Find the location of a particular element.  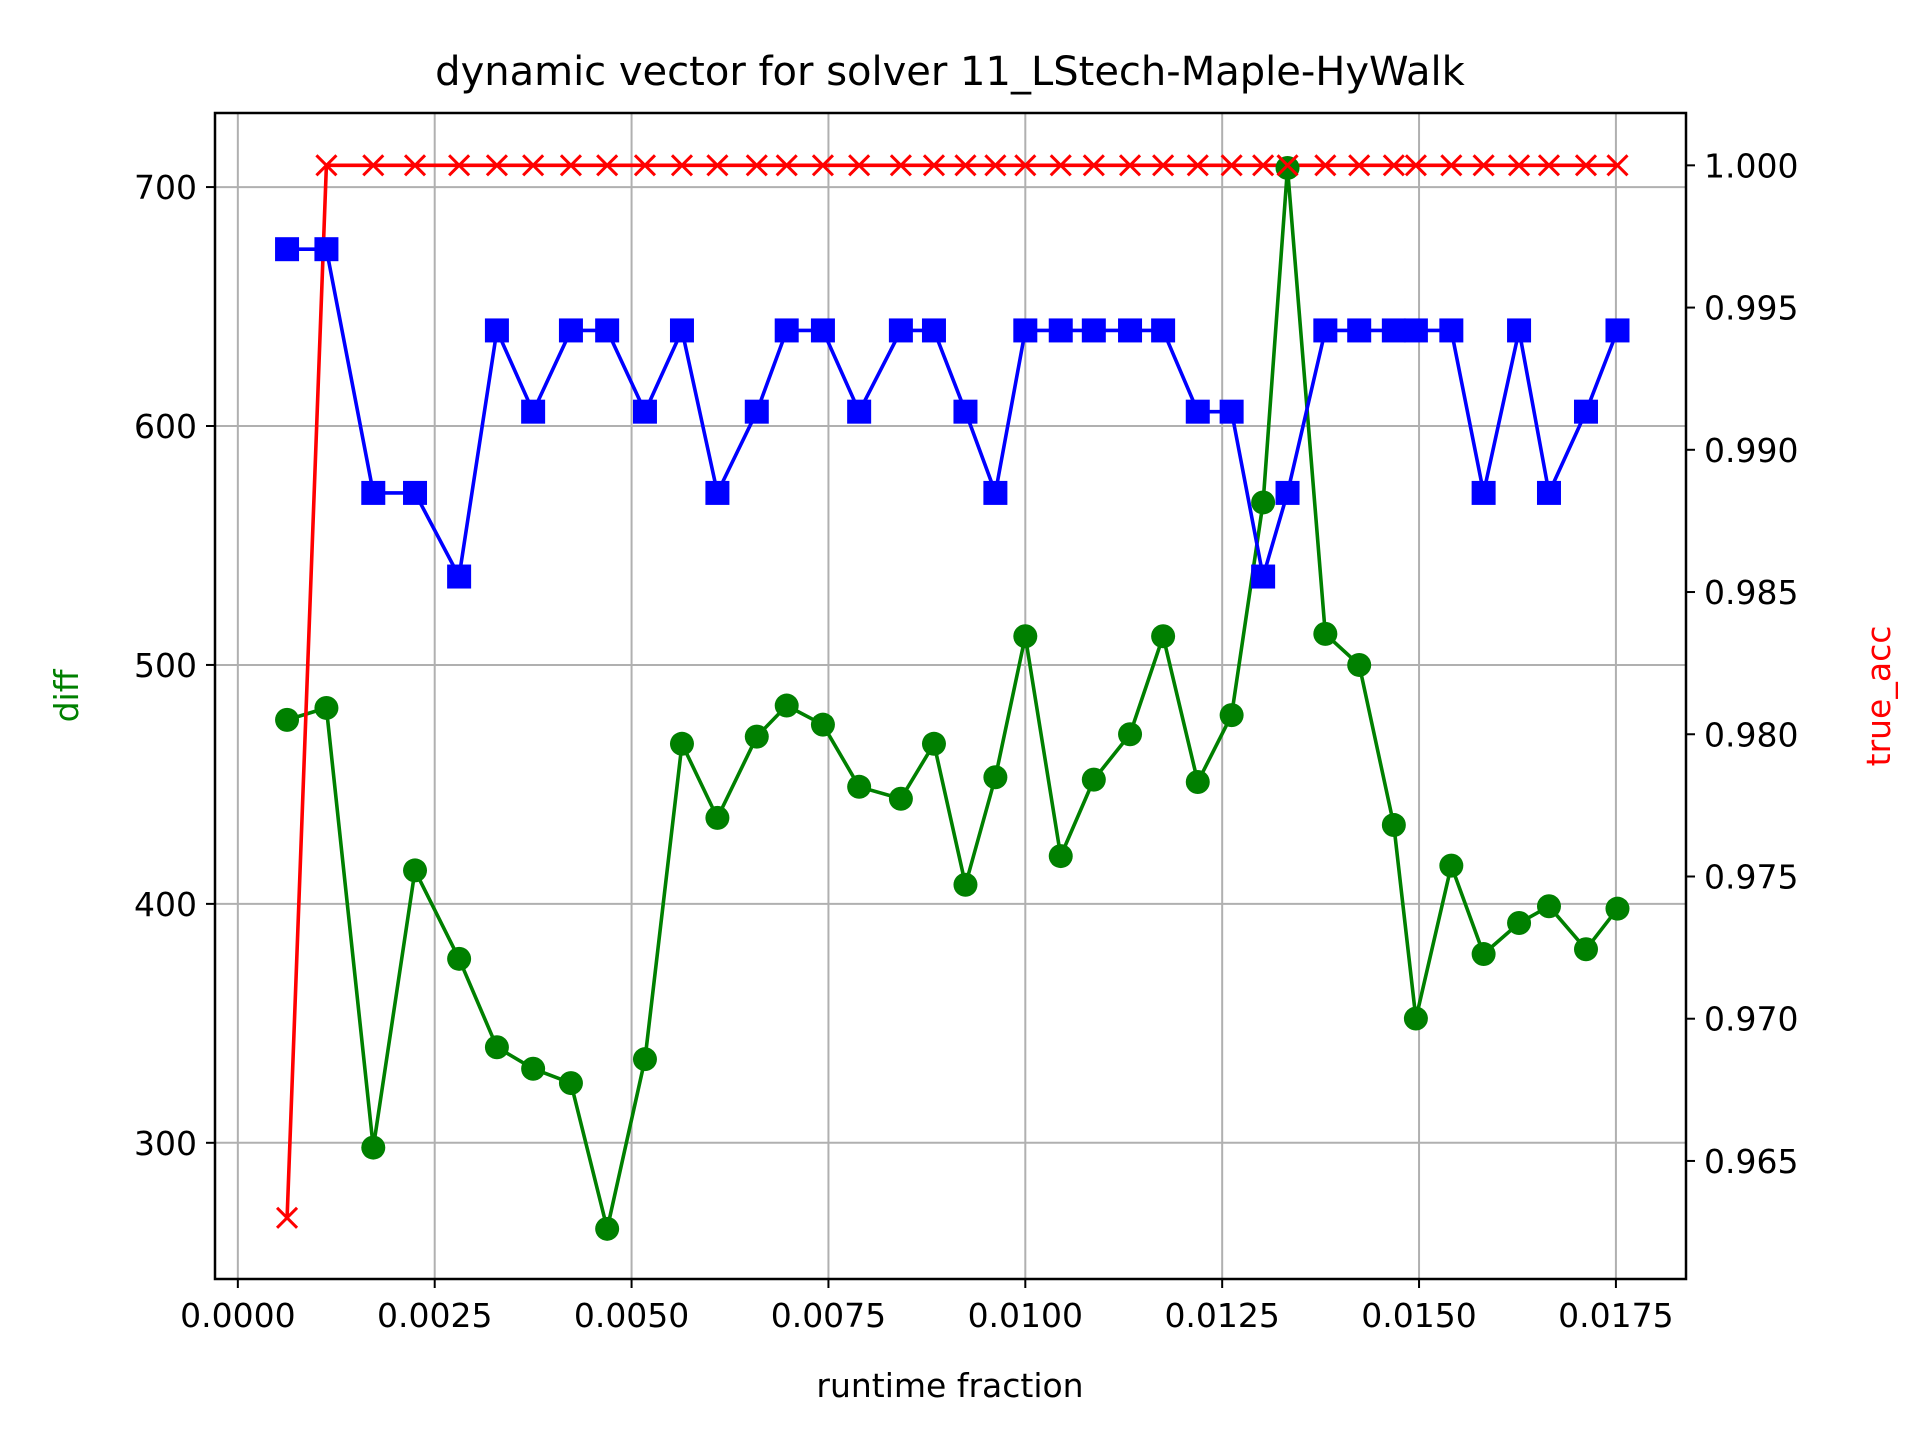

x-tick-label: 0.0125 is located at coordinates (1221, 1315).